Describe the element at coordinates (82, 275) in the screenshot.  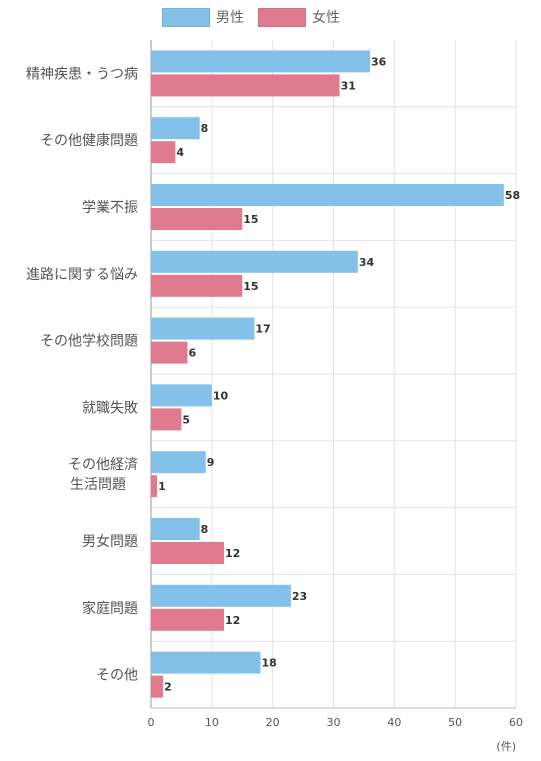
I see `category-label: 進路に関する悩み` at that location.